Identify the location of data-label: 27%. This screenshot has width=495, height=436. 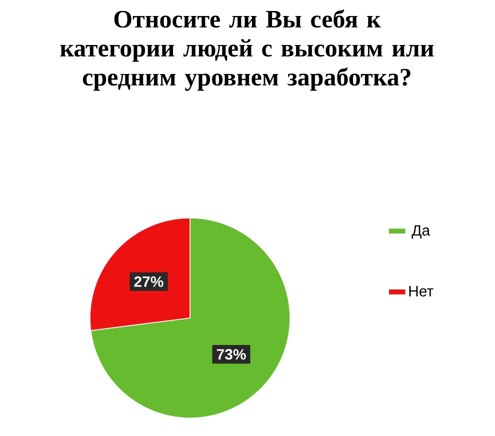
(149, 281).